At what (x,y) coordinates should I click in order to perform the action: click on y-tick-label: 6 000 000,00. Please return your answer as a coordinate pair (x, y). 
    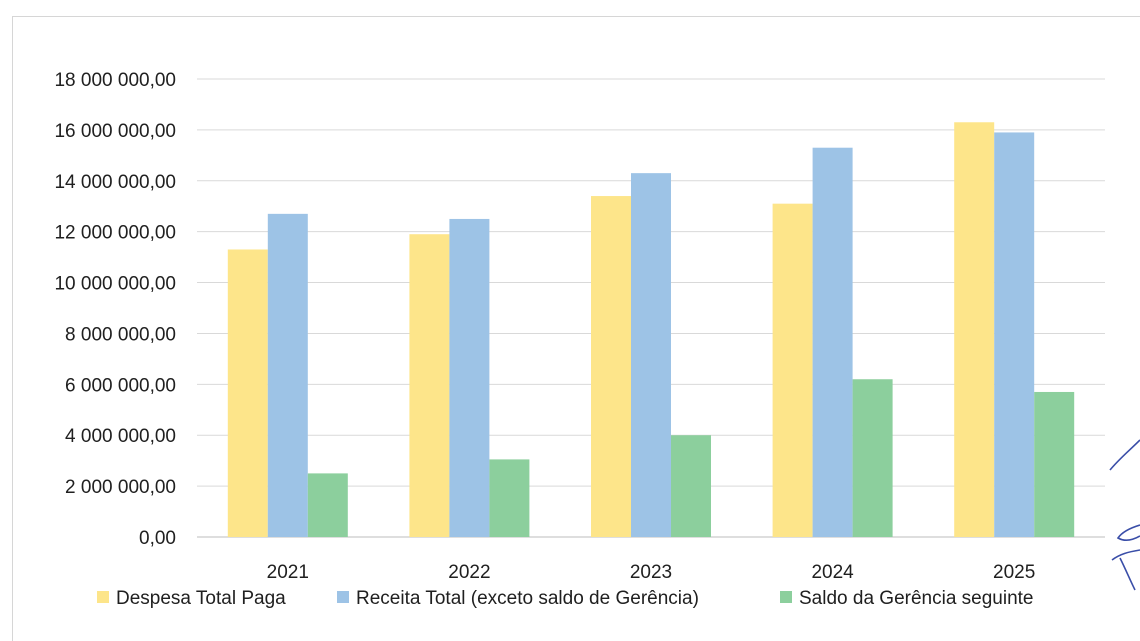
    Looking at the image, I should click on (120, 385).